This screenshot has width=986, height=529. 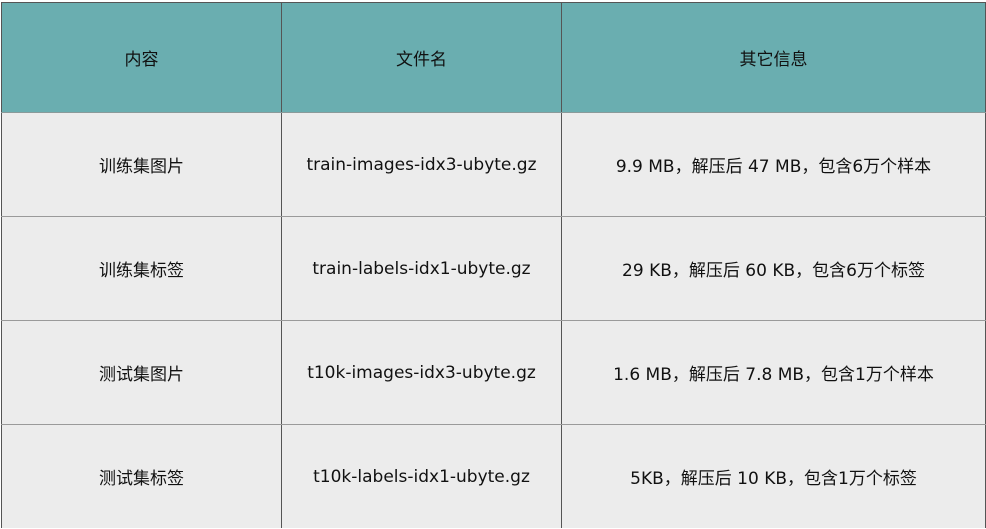 What do you see at coordinates (421, 57) in the screenshot?
I see `header-filename: 文件名` at bounding box center [421, 57].